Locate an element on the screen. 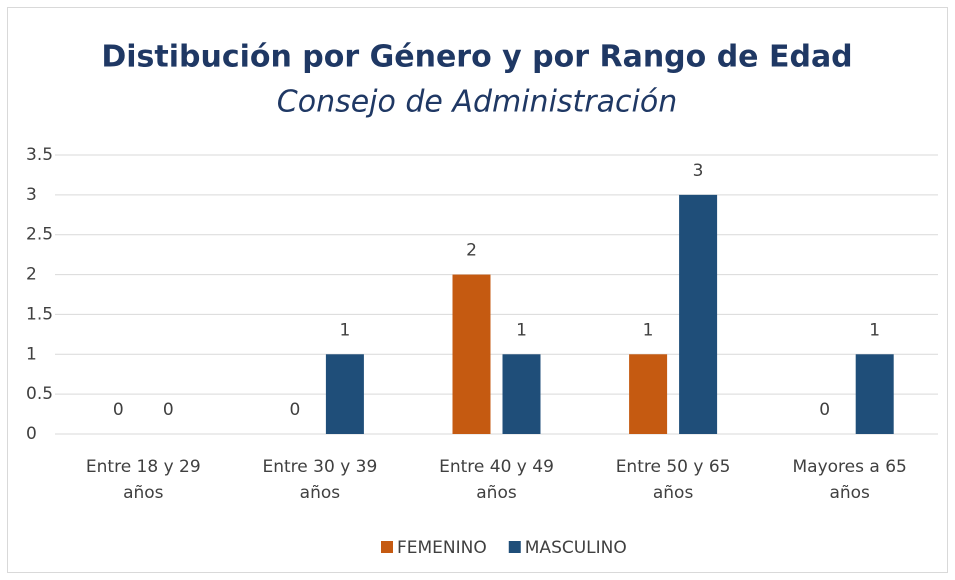 Image resolution: width=955 pixels, height=580 pixels. chart-subtitle: Consejo de Administración is located at coordinates (477, 102).